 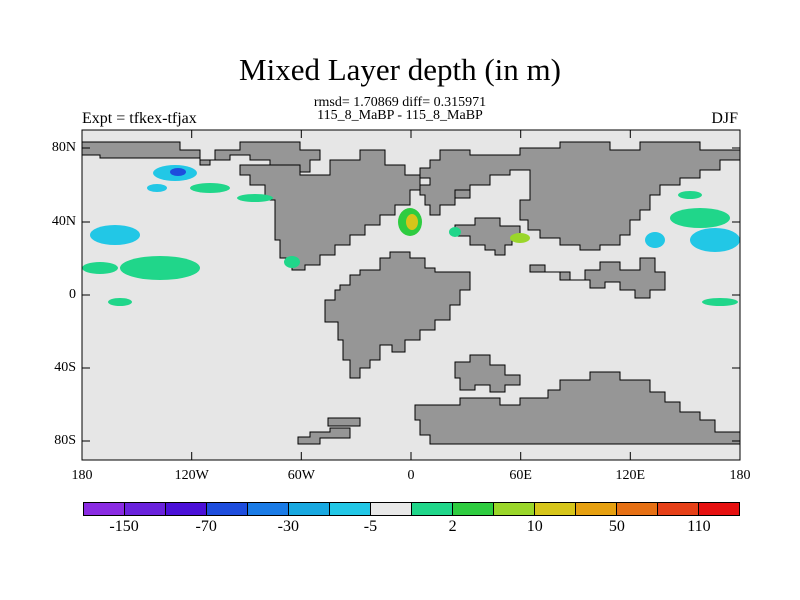 I want to click on land-north-america, so click(x=330, y=210).